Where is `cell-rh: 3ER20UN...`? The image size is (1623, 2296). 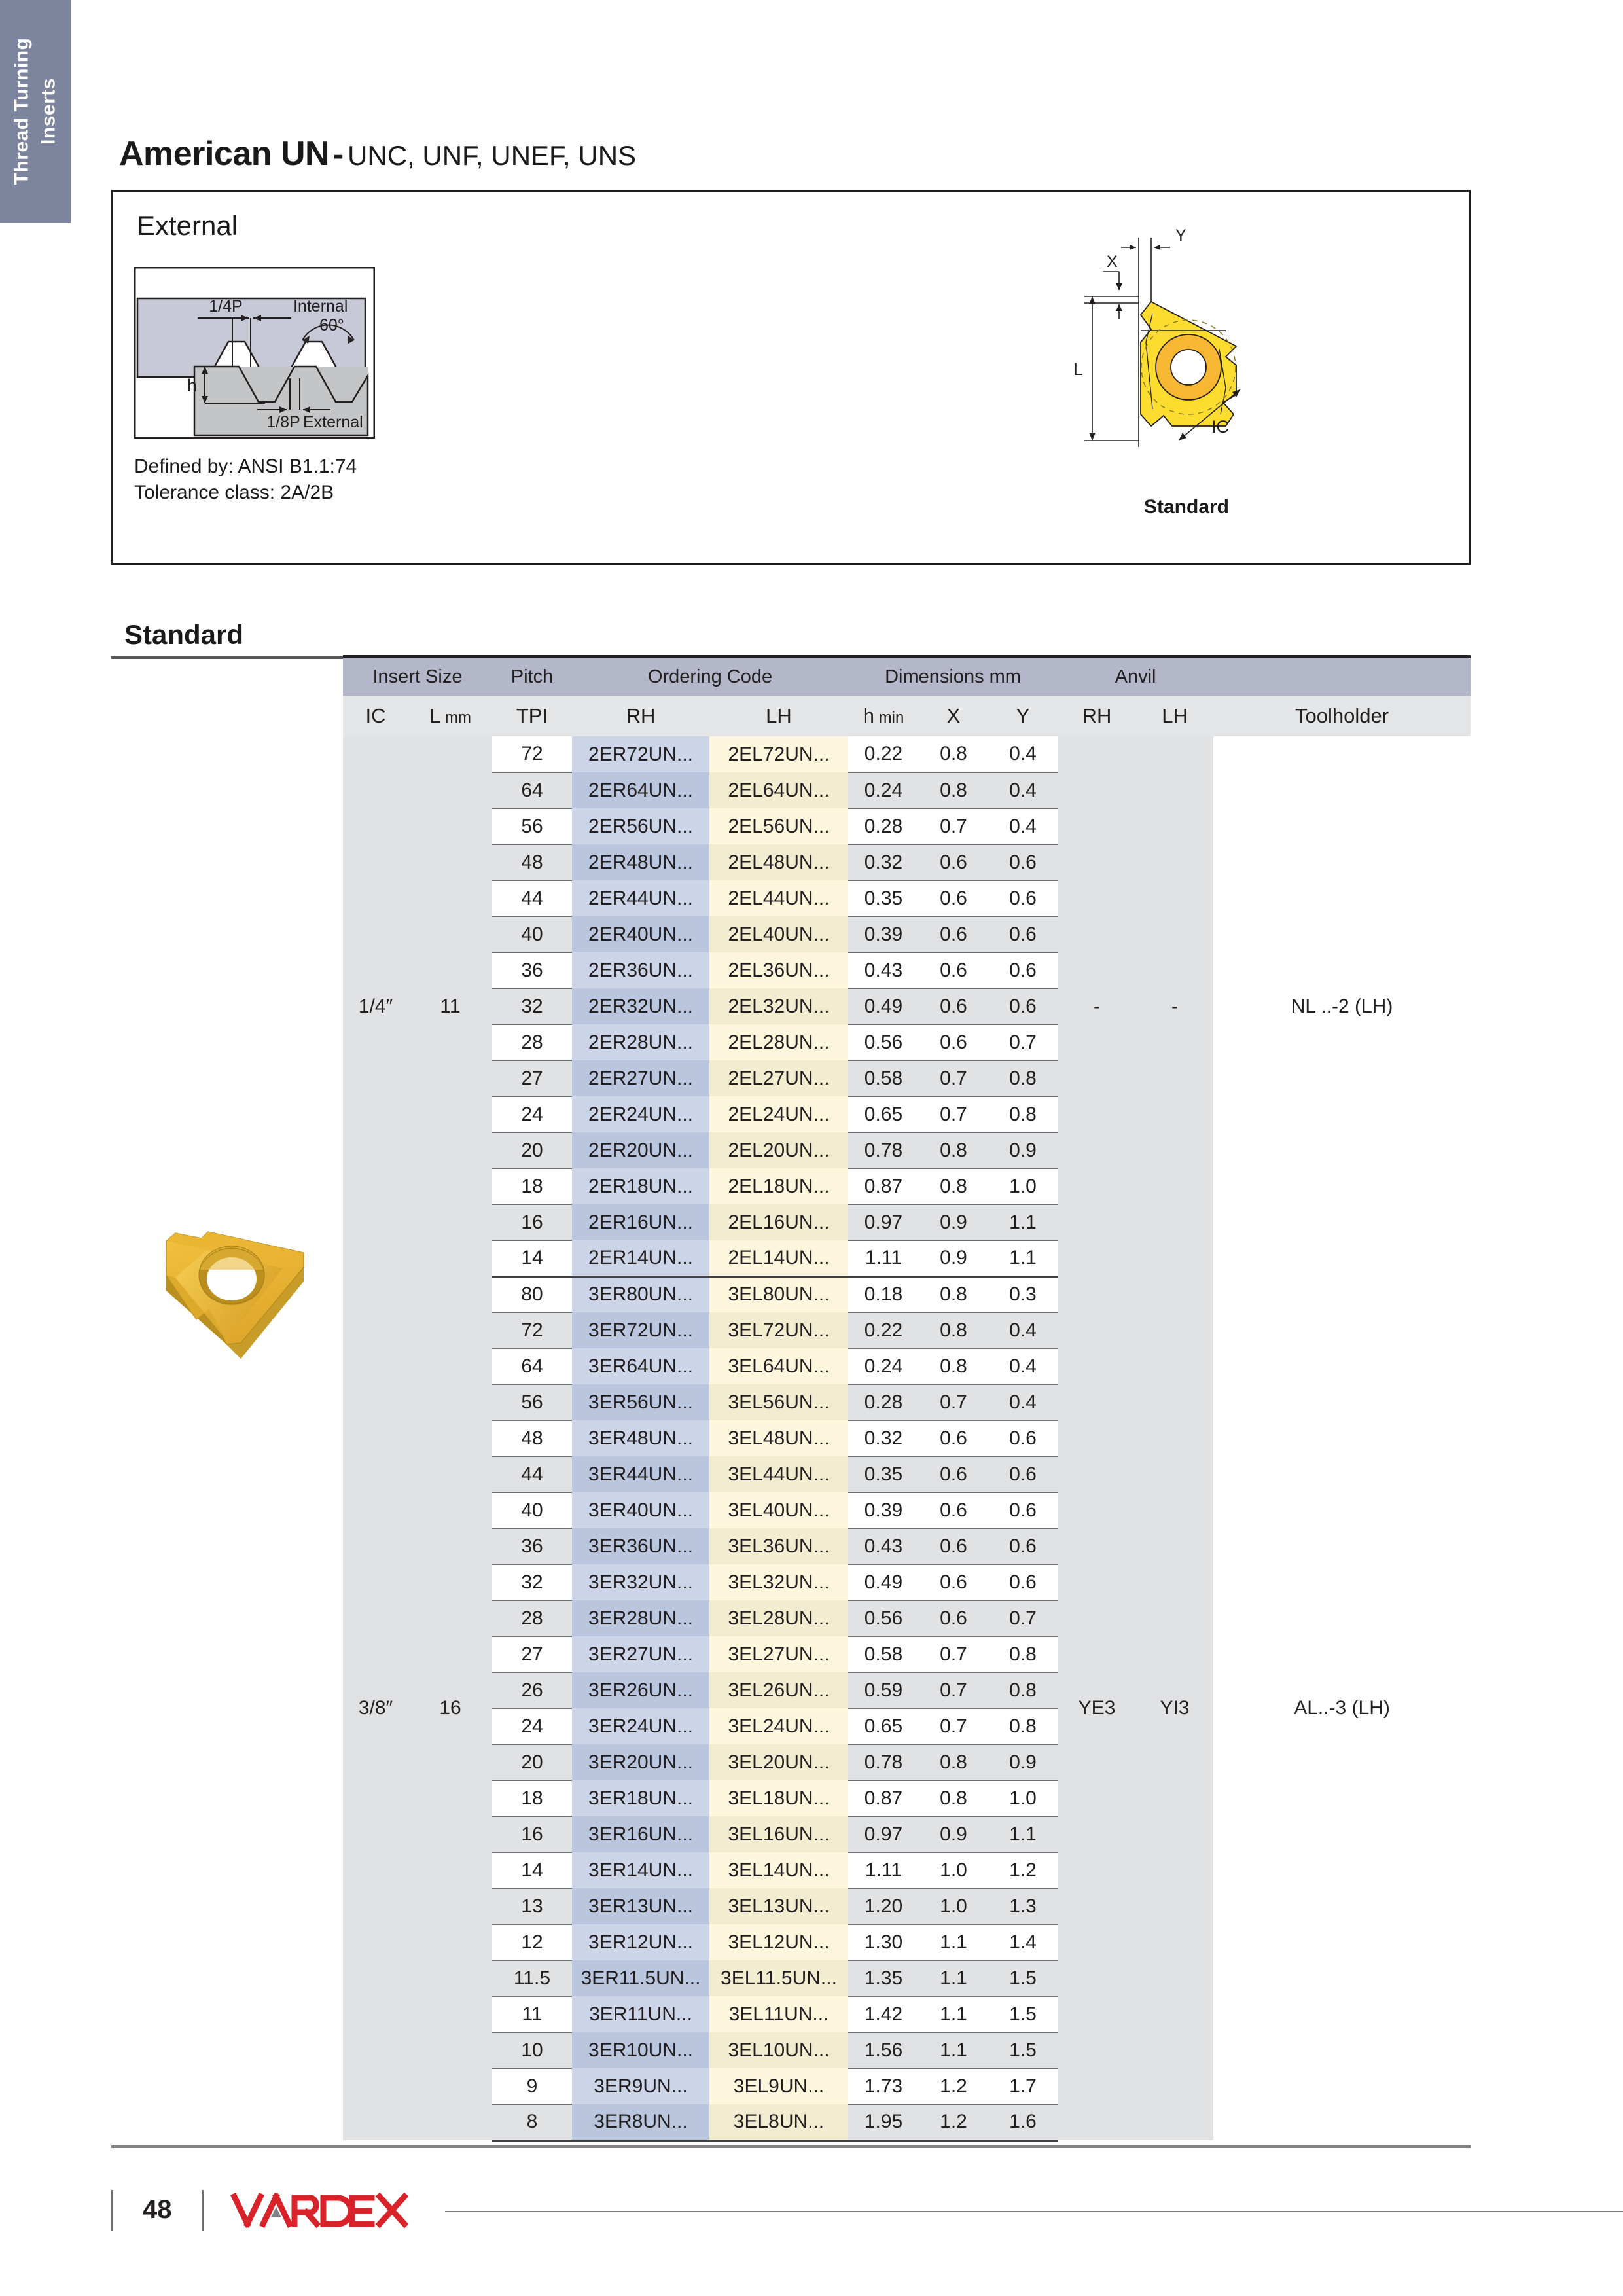
cell-rh: 3ER20UN... is located at coordinates (640, 1762).